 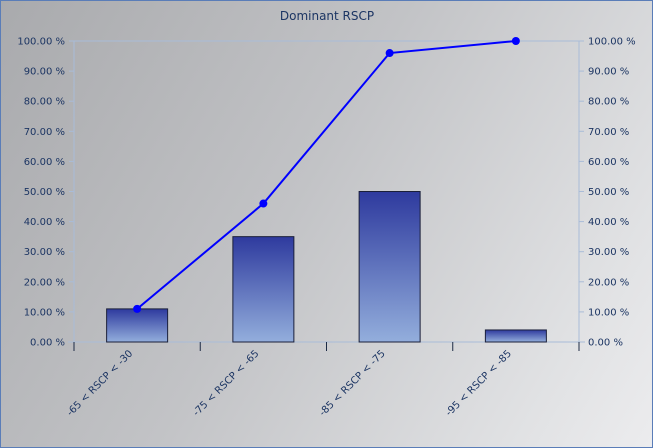 What do you see at coordinates (44, 192) in the screenshot?
I see `y-tick-label-left: 50.00 %` at bounding box center [44, 192].